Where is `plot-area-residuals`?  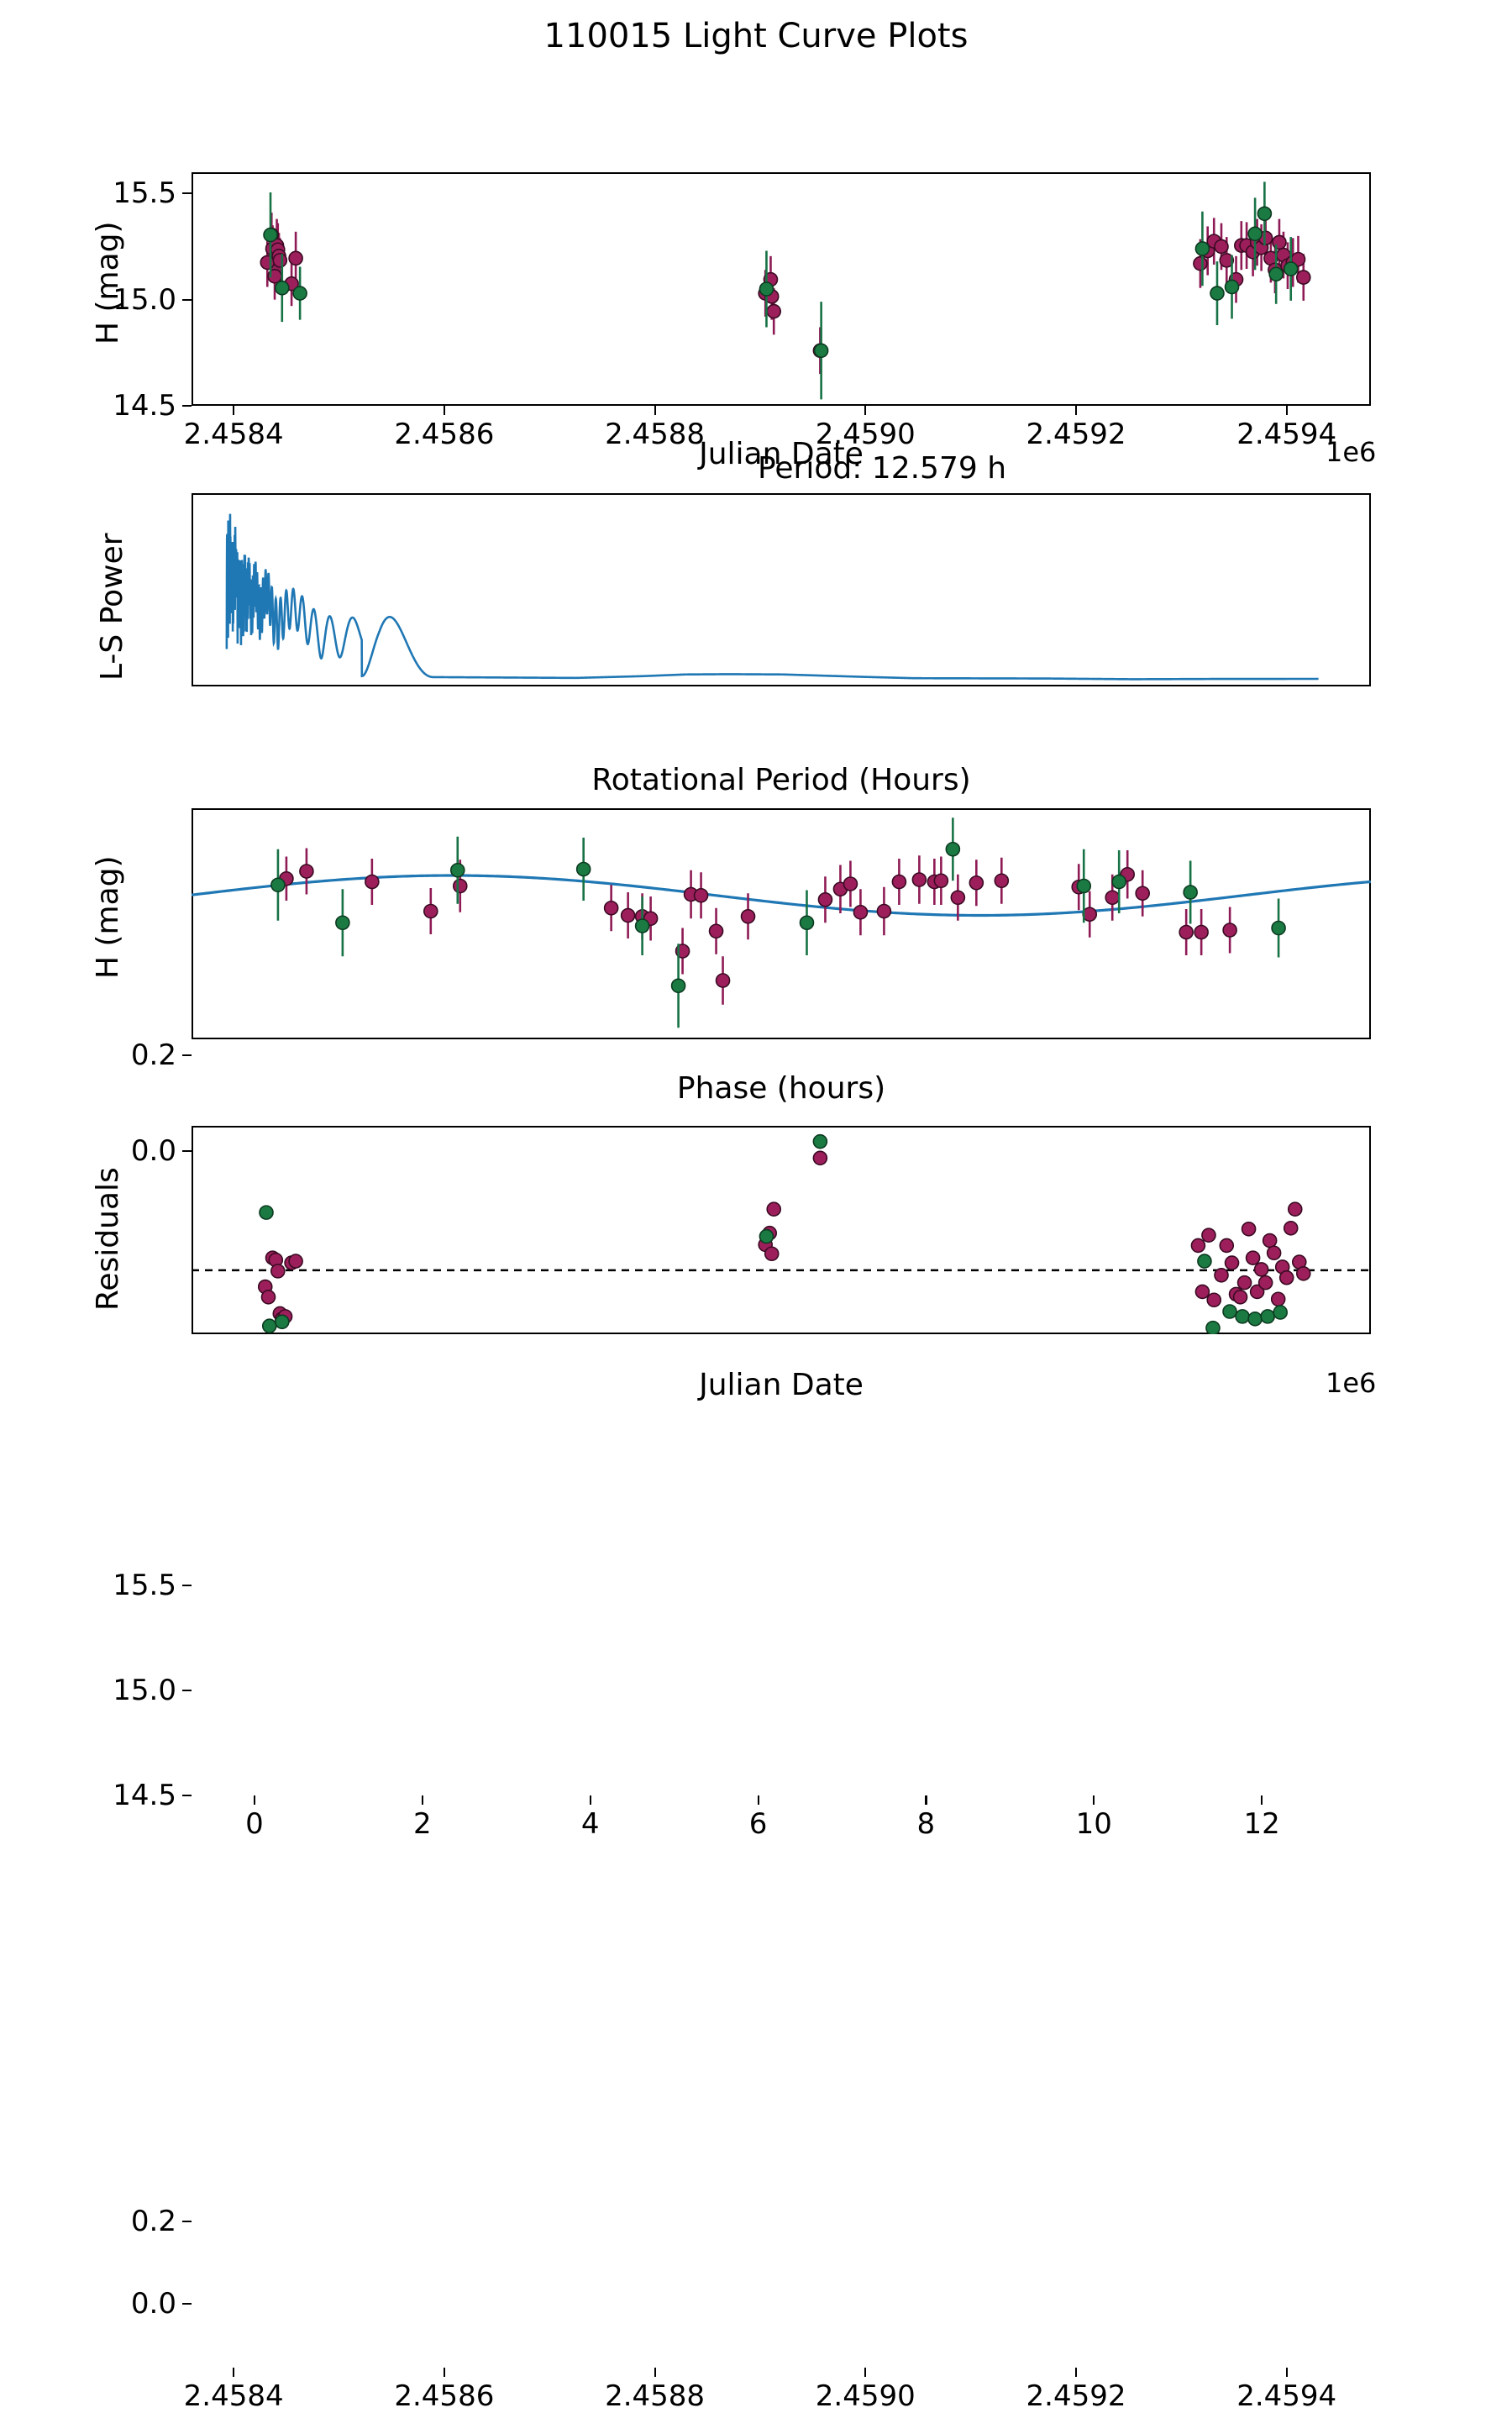 plot-area-residuals is located at coordinates (781, 1233).